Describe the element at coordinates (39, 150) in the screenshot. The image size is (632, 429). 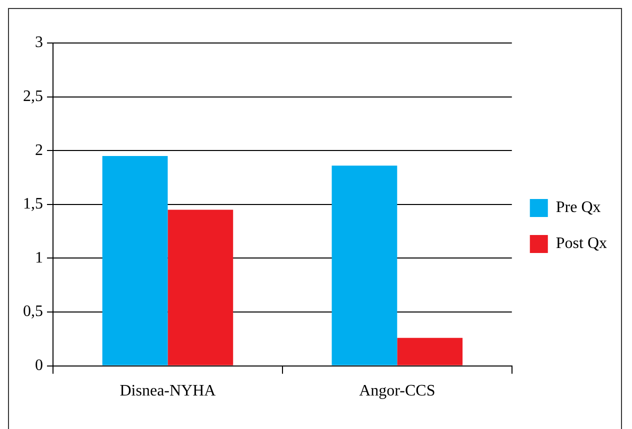
I see `y-tick-label: 2` at that location.